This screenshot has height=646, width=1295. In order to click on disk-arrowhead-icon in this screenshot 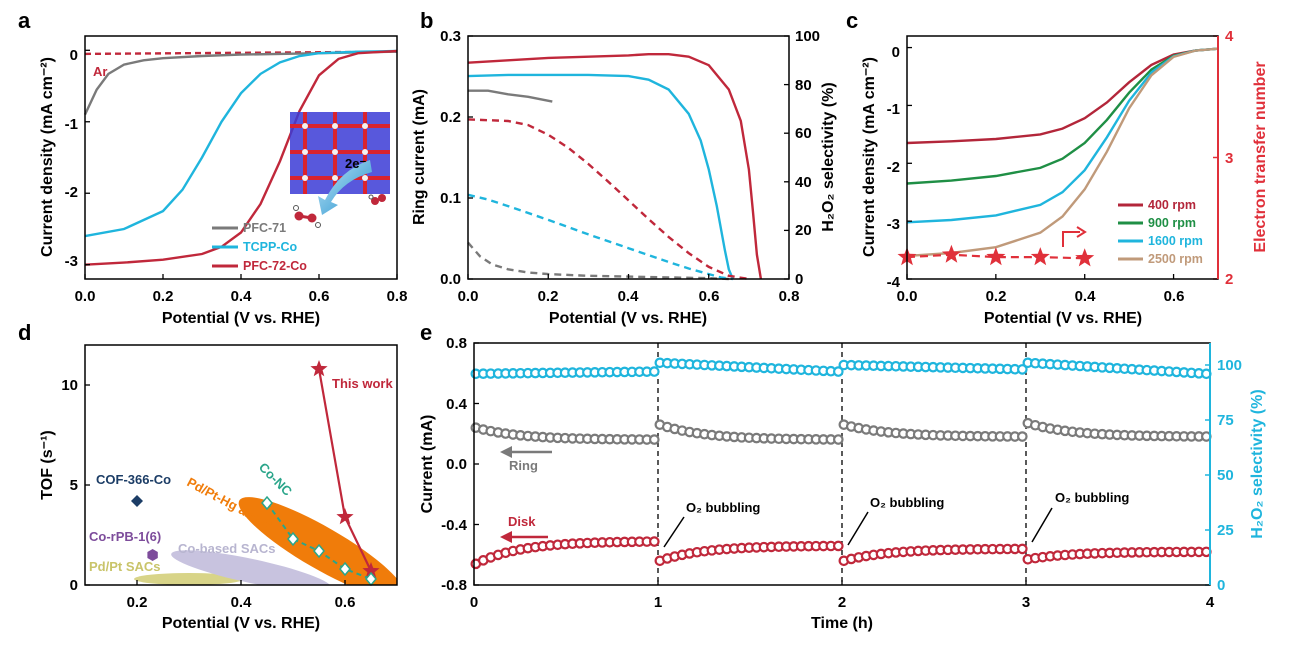, I will do `click(506, 537)`.